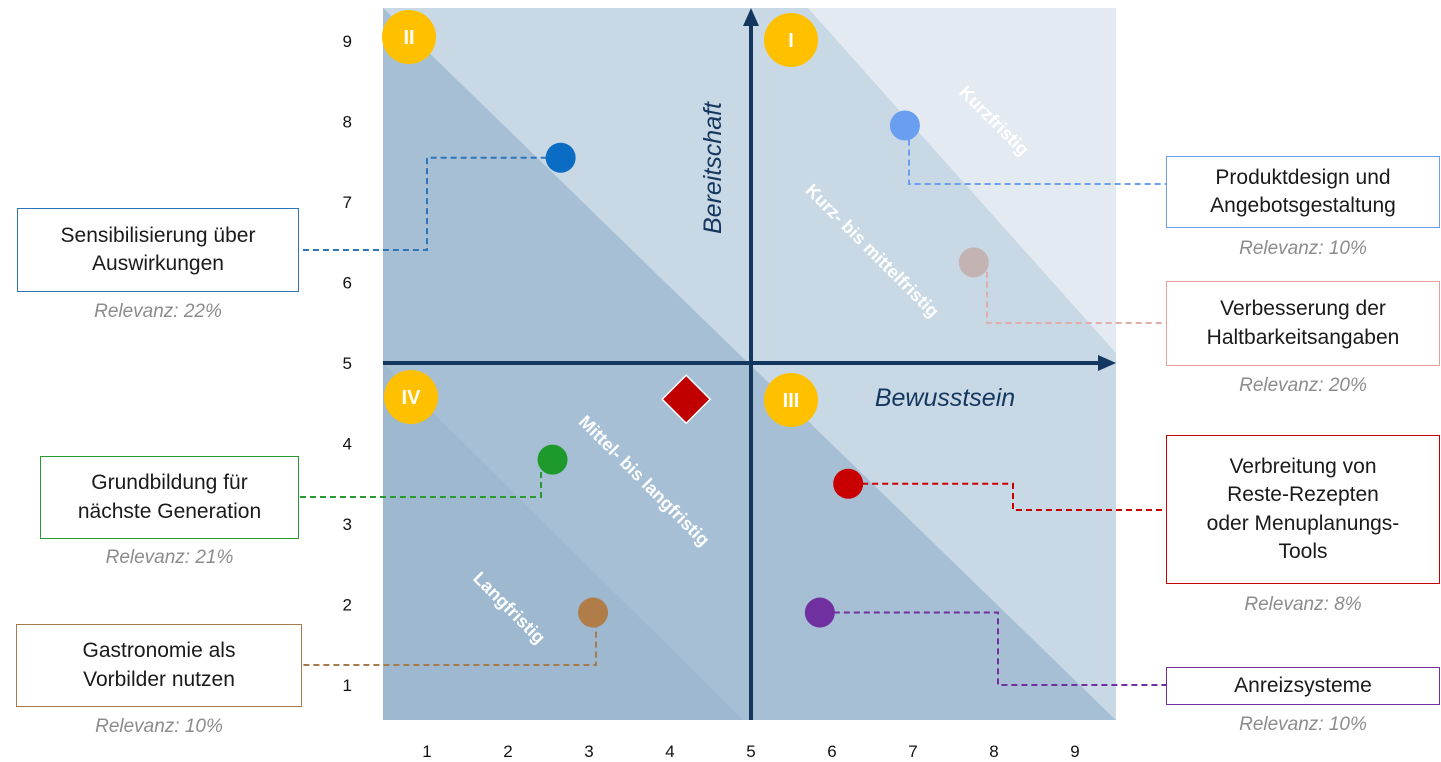 This screenshot has width=1441, height=762. What do you see at coordinates (158, 311) in the screenshot?
I see `relevance-sensibilisierung: Relevanz: 22%` at bounding box center [158, 311].